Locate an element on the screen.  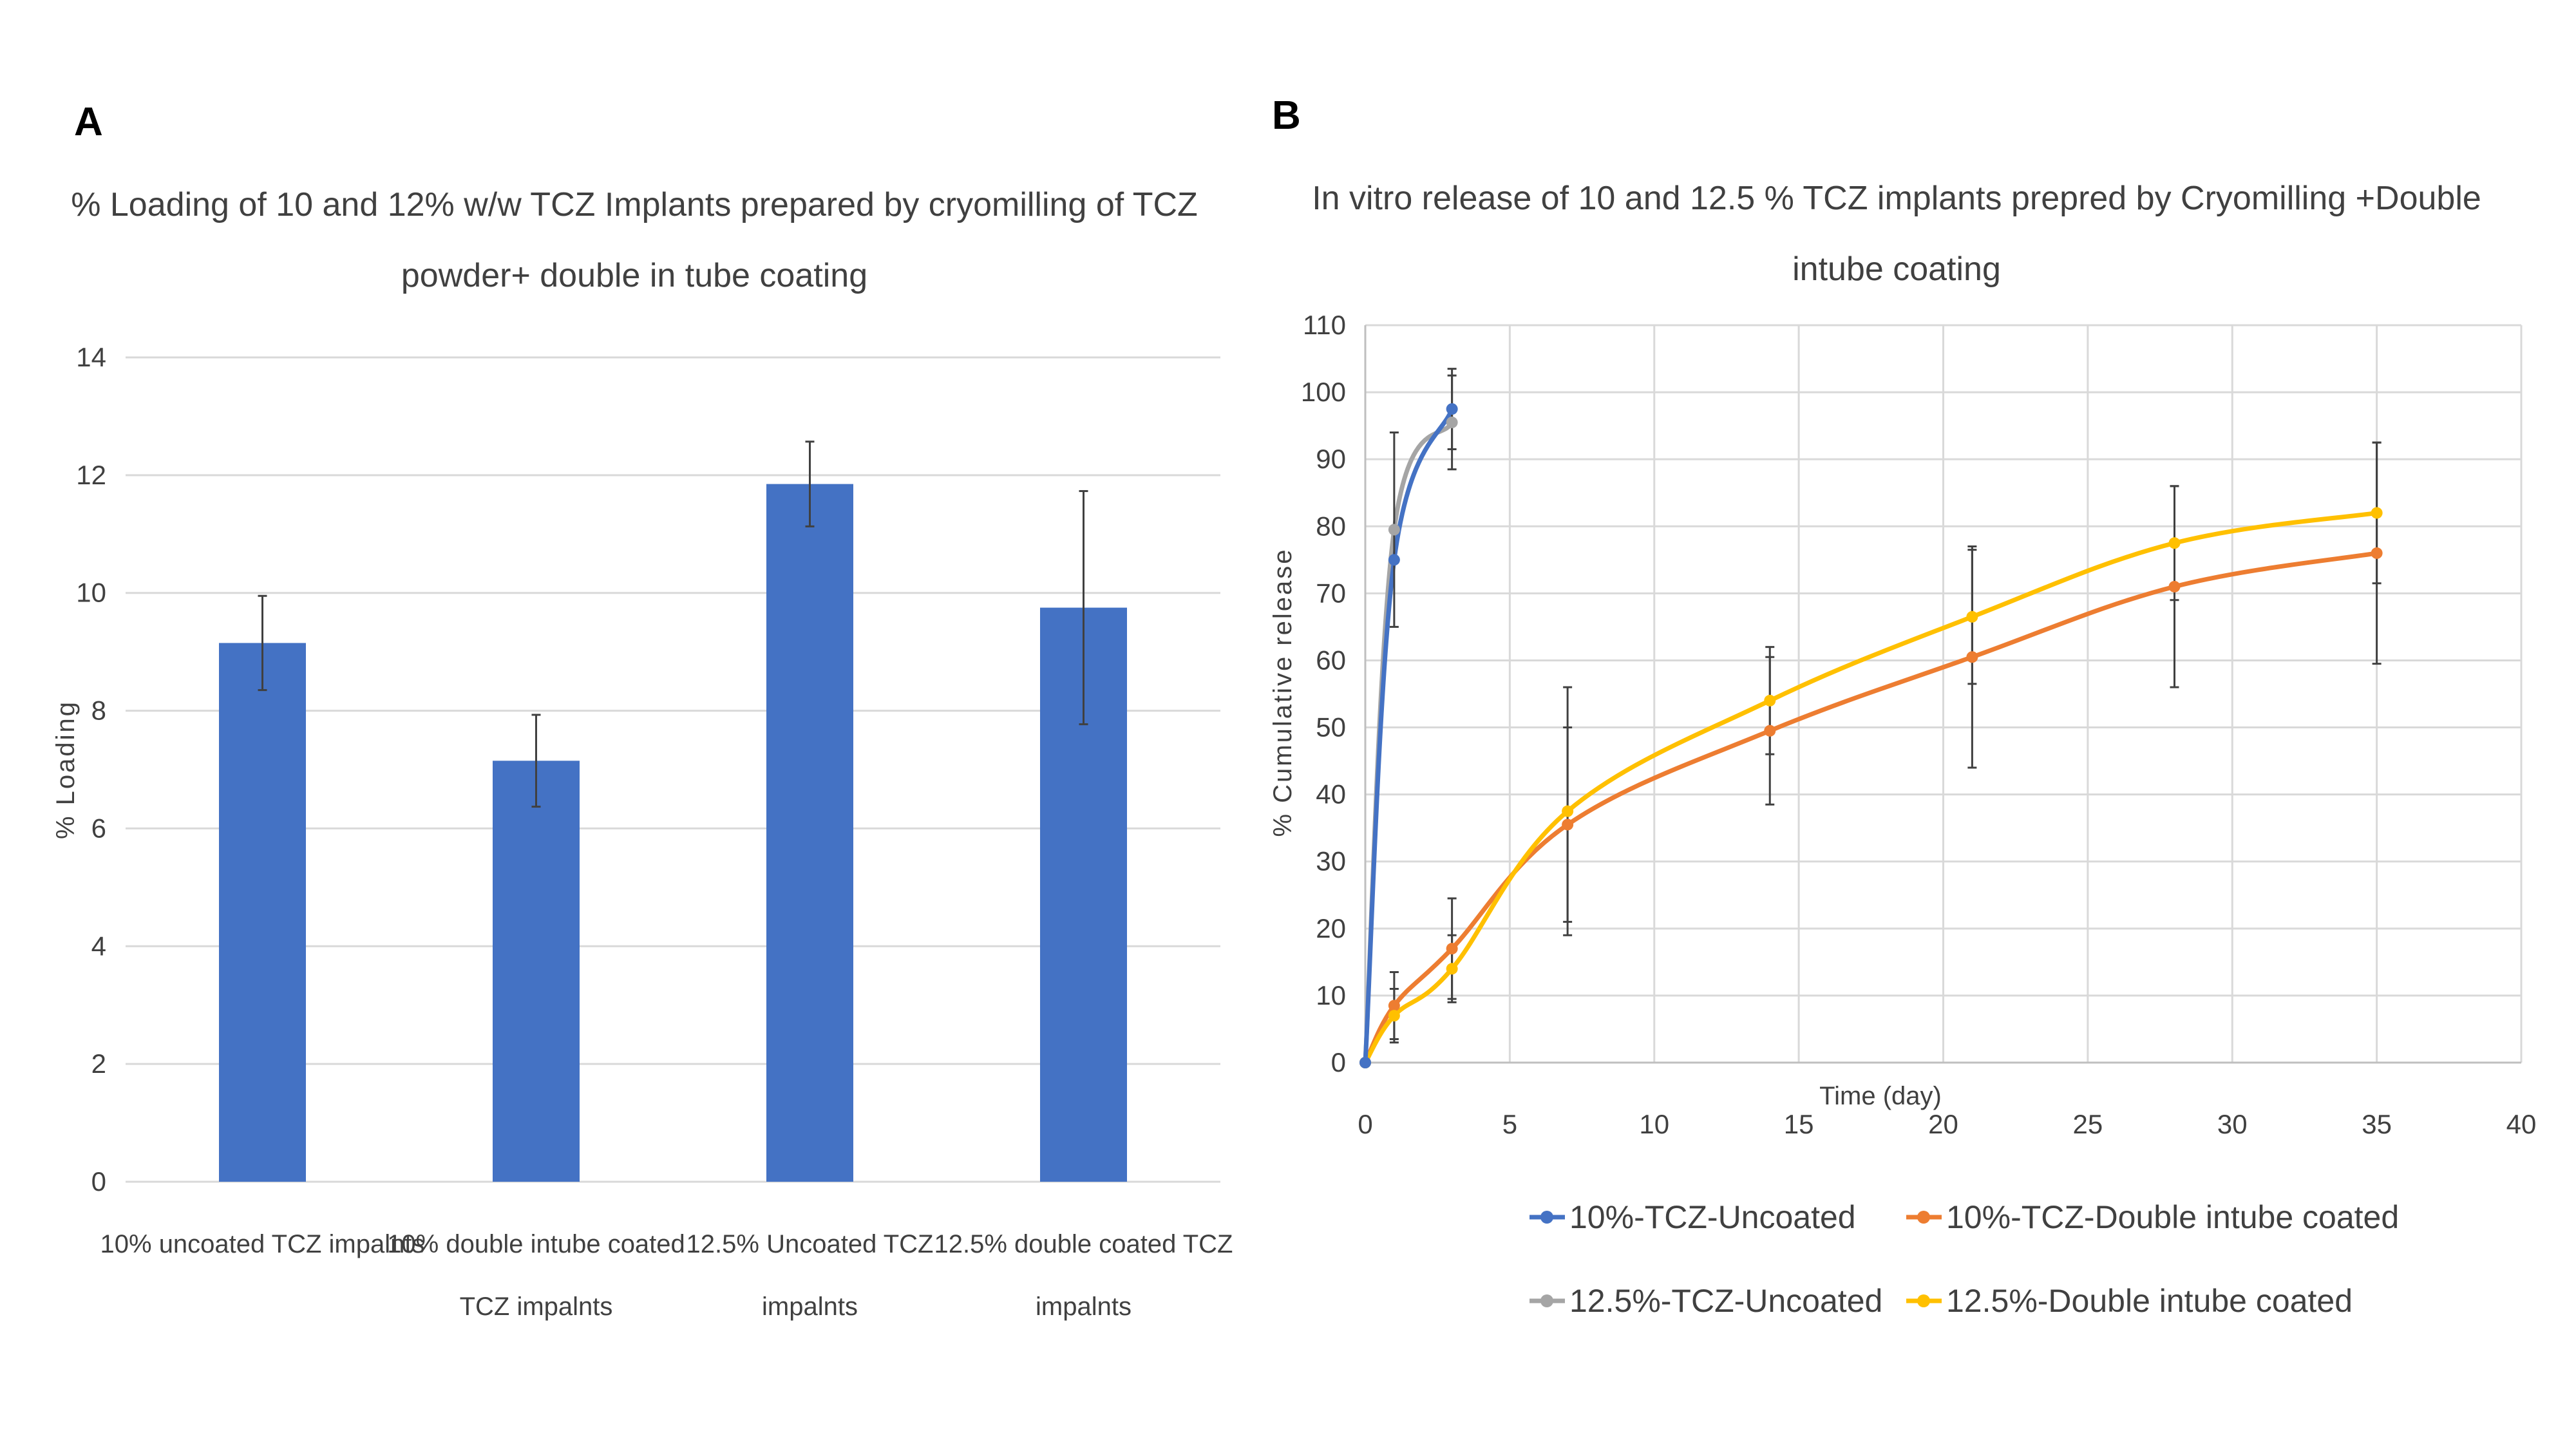
y-tick-label: 30 is located at coordinates (1331, 861).